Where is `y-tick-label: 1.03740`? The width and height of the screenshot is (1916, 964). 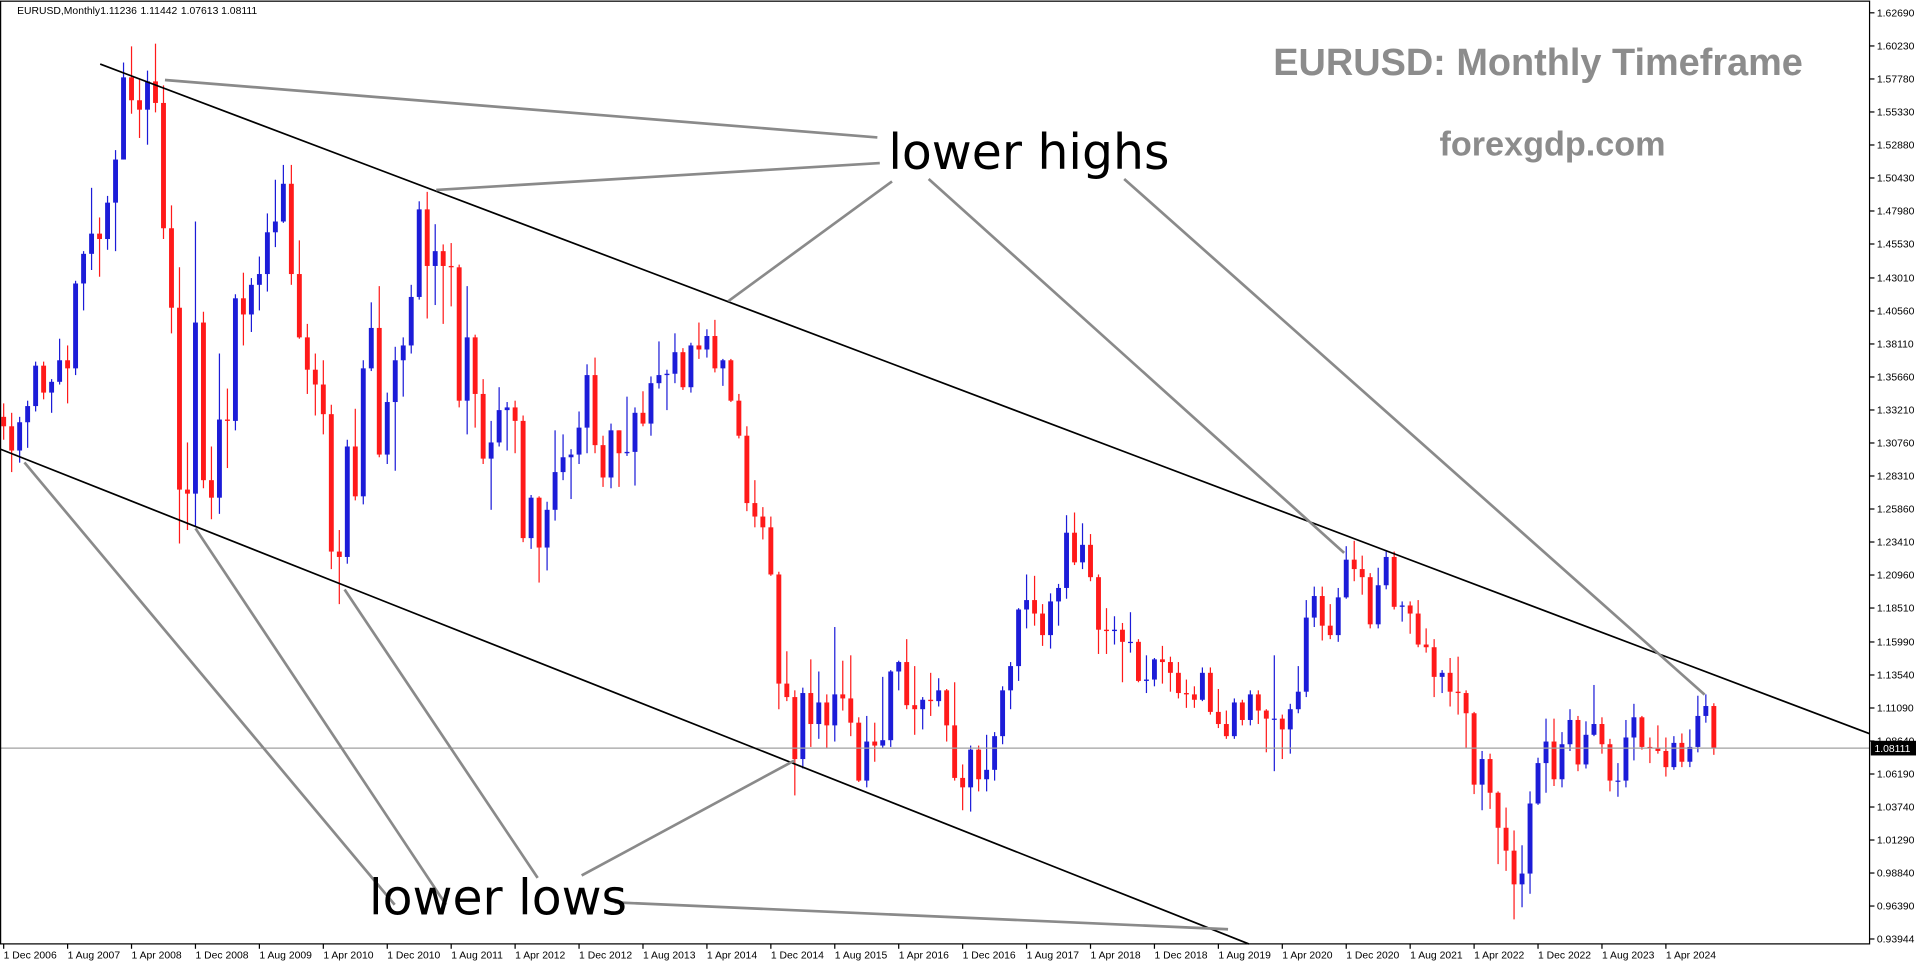 y-tick-label: 1.03740 is located at coordinates (1896, 808).